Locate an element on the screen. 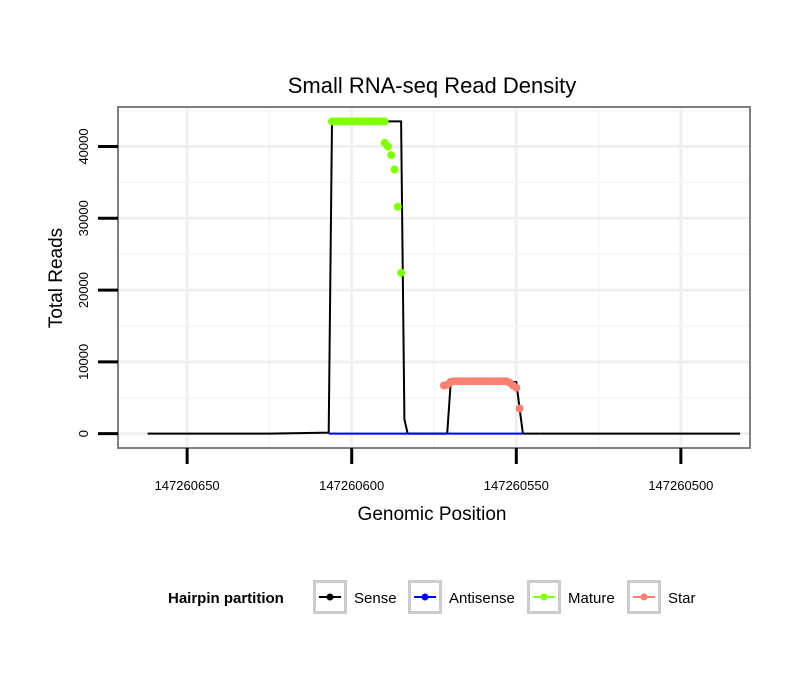 This screenshot has height=690, width=810. x-tick-label: 147260500 is located at coordinates (680, 485).